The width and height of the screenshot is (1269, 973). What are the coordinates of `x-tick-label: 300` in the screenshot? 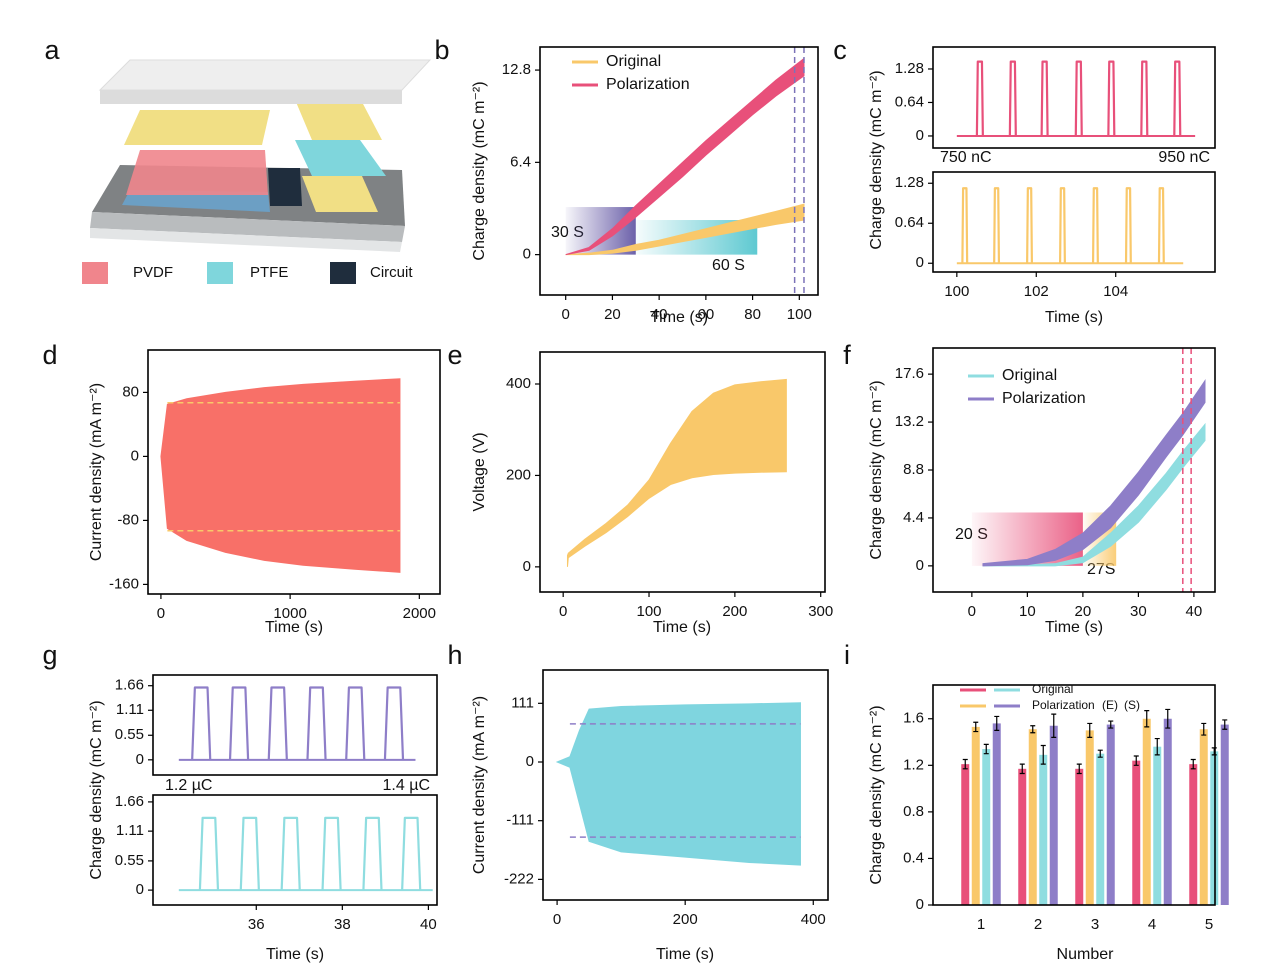 It's located at (820, 611).